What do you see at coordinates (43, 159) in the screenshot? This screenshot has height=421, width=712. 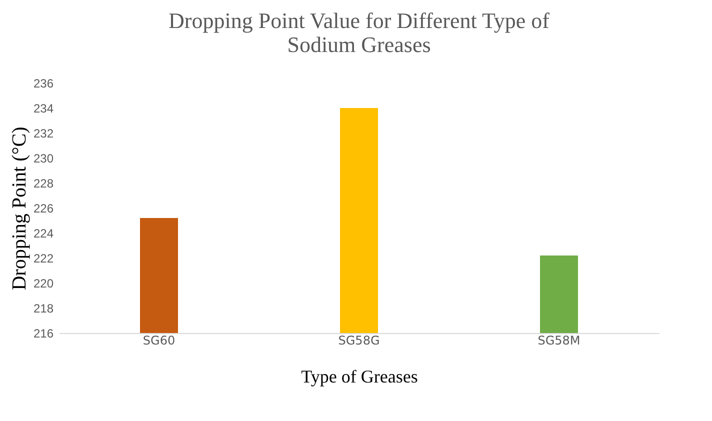 I see `y-tick-label: 230` at bounding box center [43, 159].